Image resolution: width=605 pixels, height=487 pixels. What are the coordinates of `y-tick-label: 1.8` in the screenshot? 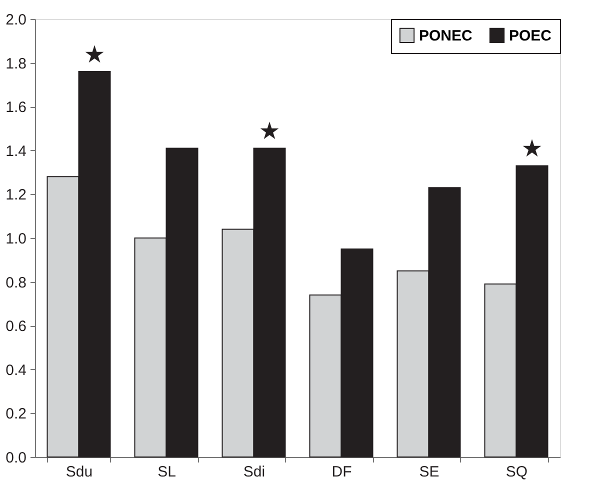 It's located at (16, 63).